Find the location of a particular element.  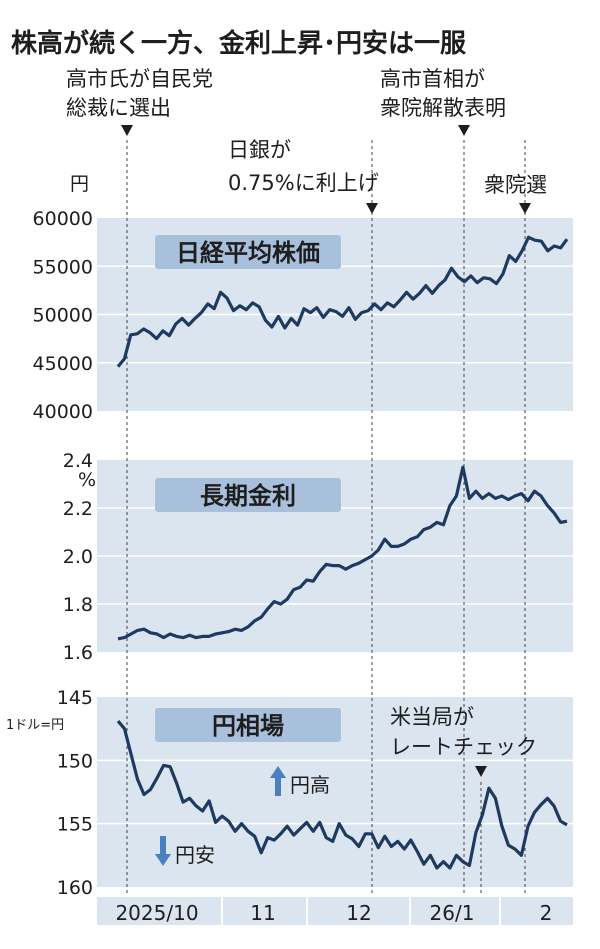

event-election-marker is located at coordinates (525, 208).